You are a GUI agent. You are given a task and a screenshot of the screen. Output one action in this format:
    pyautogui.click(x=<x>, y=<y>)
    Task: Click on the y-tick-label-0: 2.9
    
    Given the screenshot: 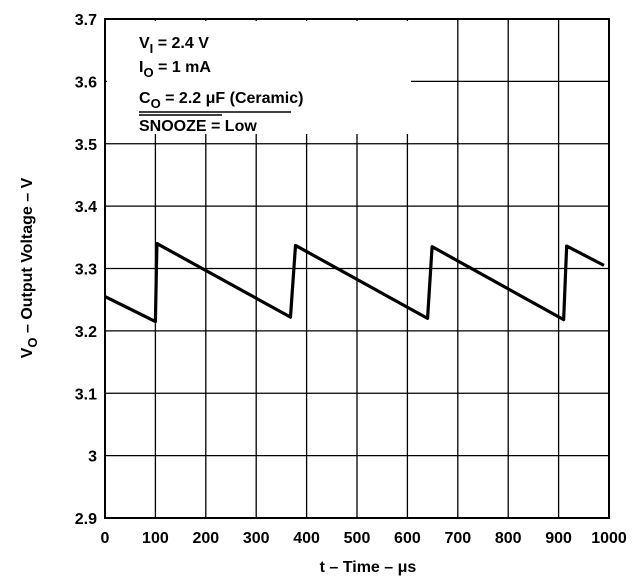 What is the action you would take?
    pyautogui.click(x=86, y=519)
    